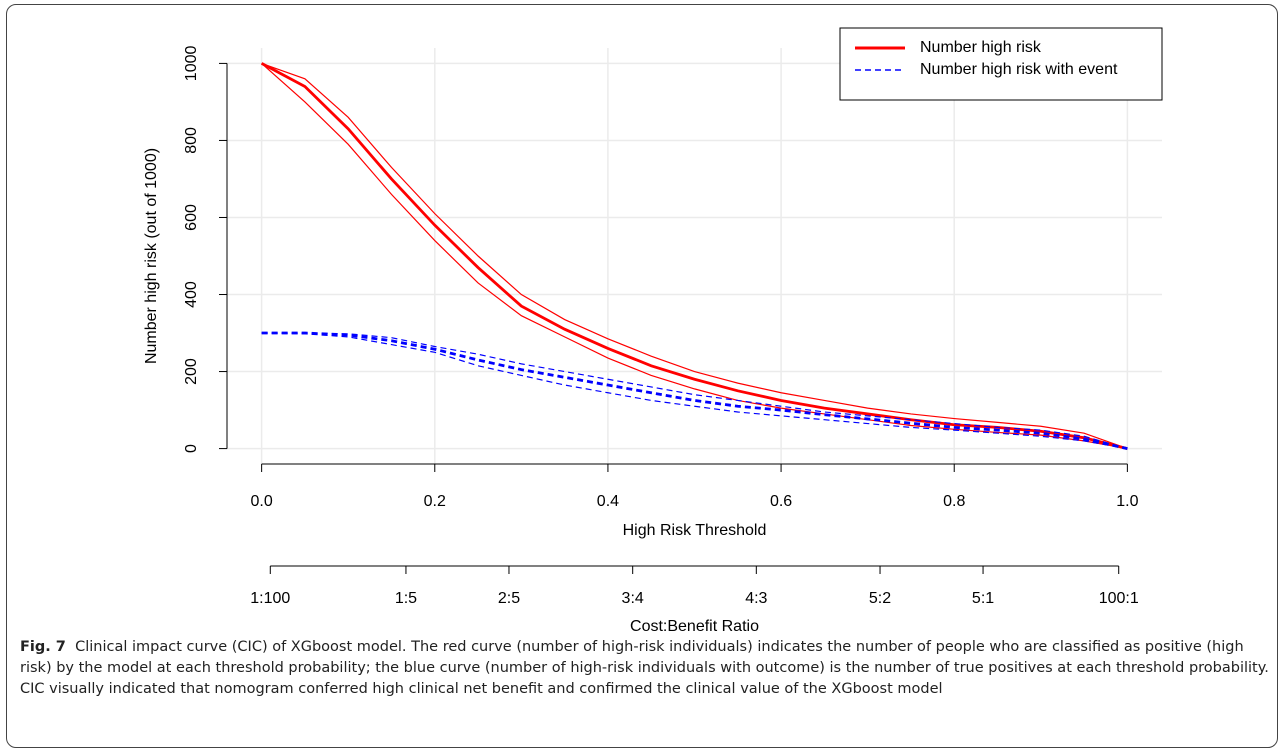  Describe the element at coordinates (43, 647) in the screenshot. I see `caption-label: Fig. 7` at that location.